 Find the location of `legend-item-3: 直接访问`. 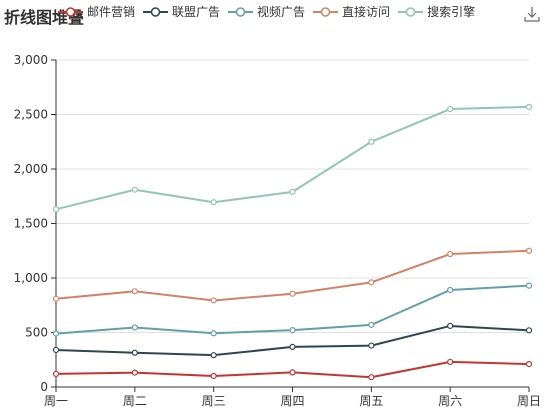

legend-item-3: 直接访问 is located at coordinates (351, 11).